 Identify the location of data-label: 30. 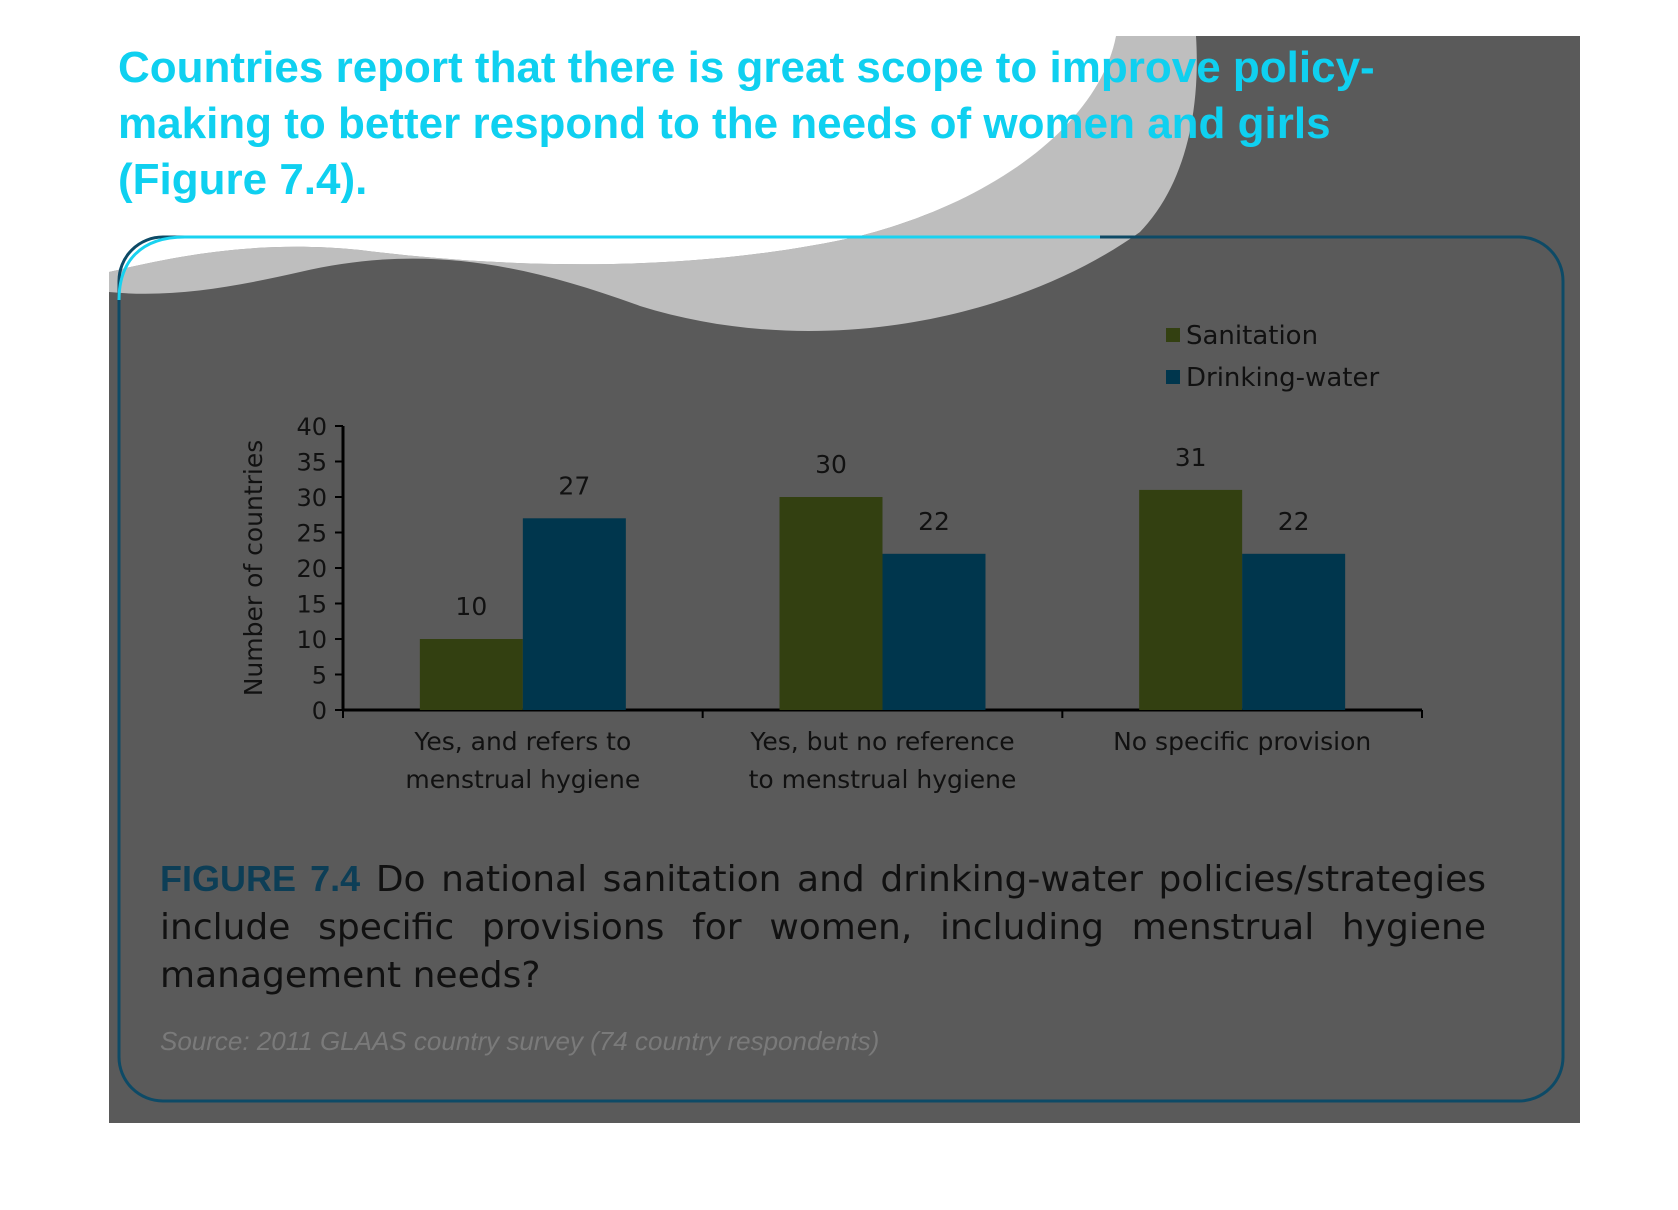
(831, 464).